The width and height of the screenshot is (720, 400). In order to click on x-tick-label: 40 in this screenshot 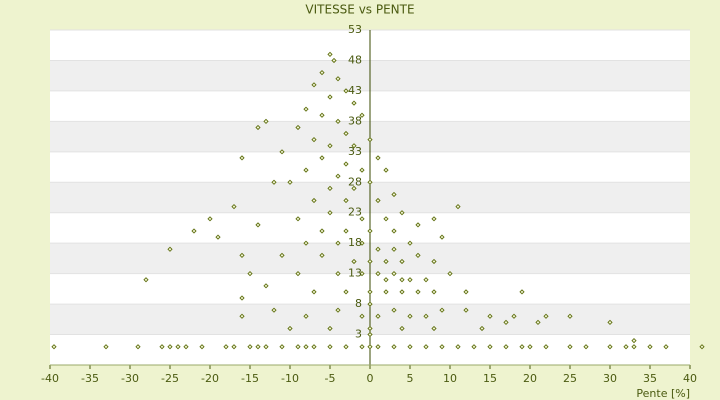, I will do `click(690, 378)`.